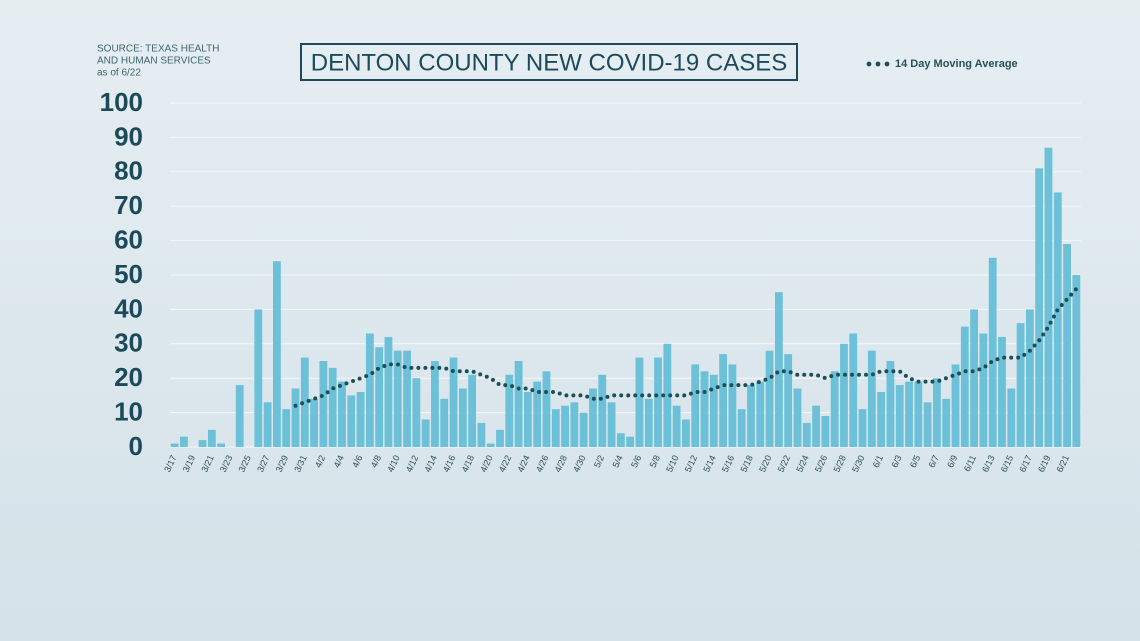 The image size is (1140, 641). I want to click on x-tick-label: 5/4, so click(617, 462).